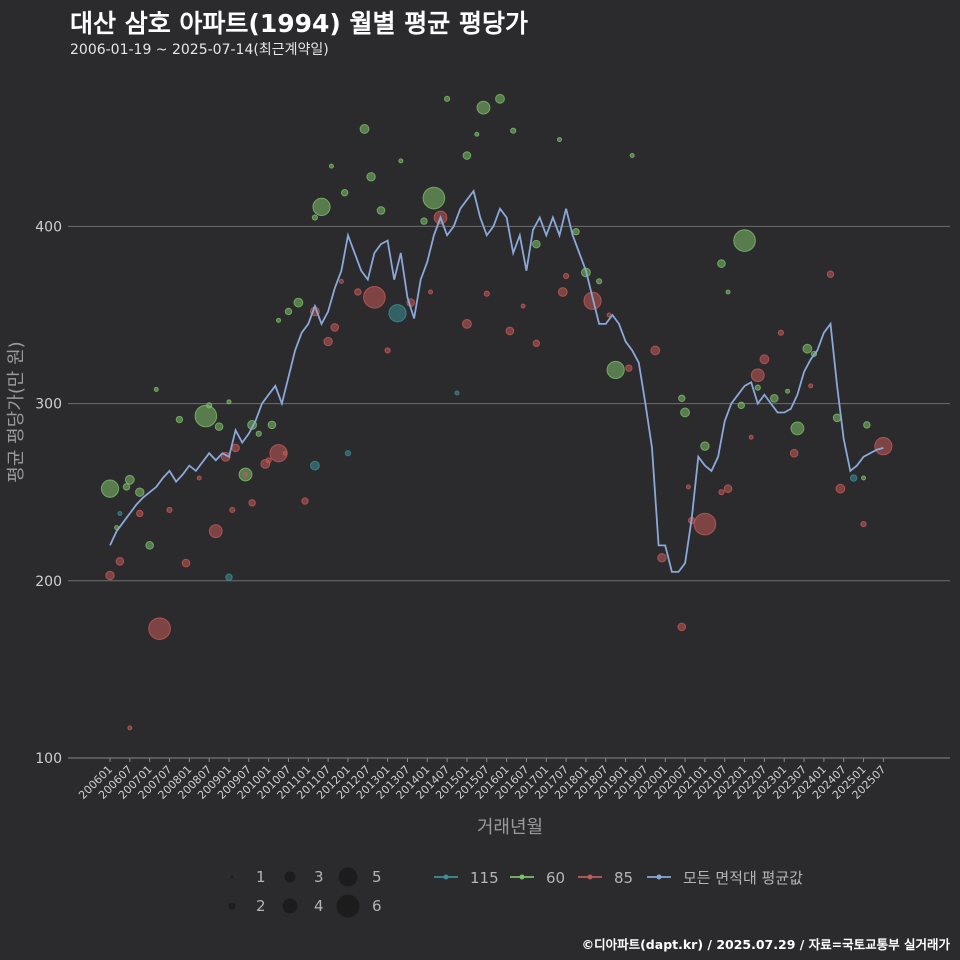  I want to click on y-axis-label: 평균 평당가(만 원), so click(16, 411).